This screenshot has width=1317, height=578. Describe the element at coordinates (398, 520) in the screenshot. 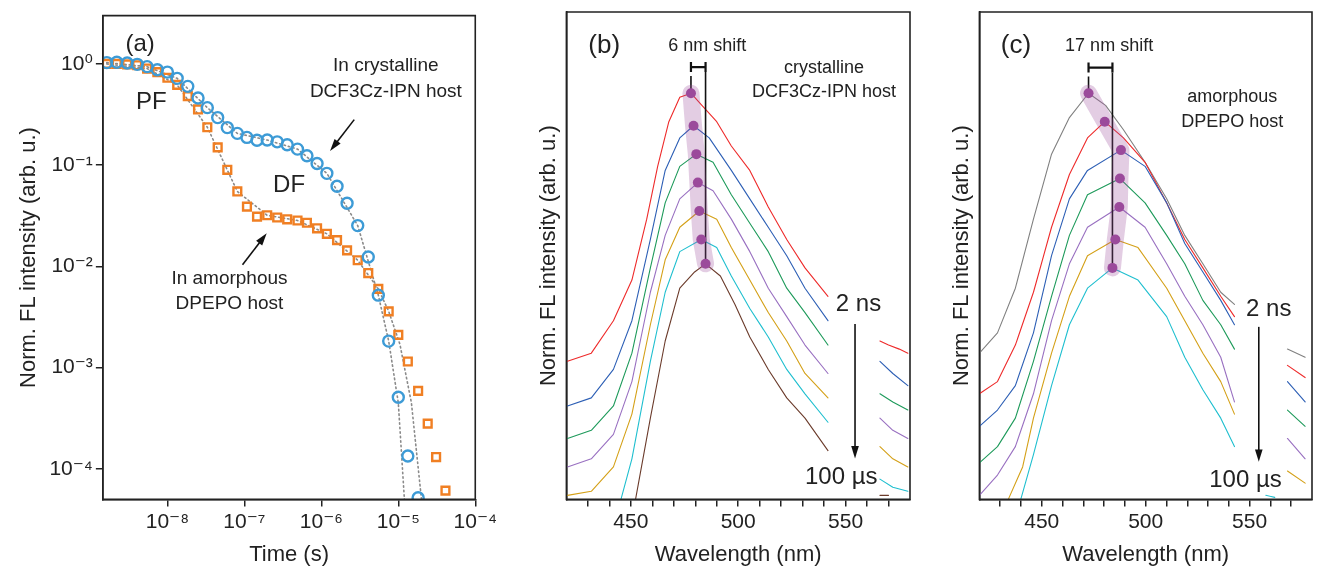

I see `x-tick-label: 10⁻⁵` at that location.